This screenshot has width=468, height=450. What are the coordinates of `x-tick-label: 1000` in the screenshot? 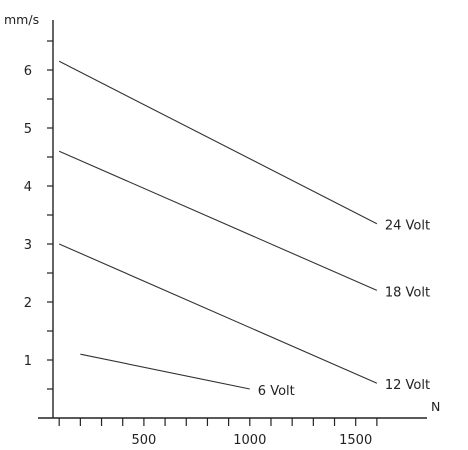 It's located at (249, 440).